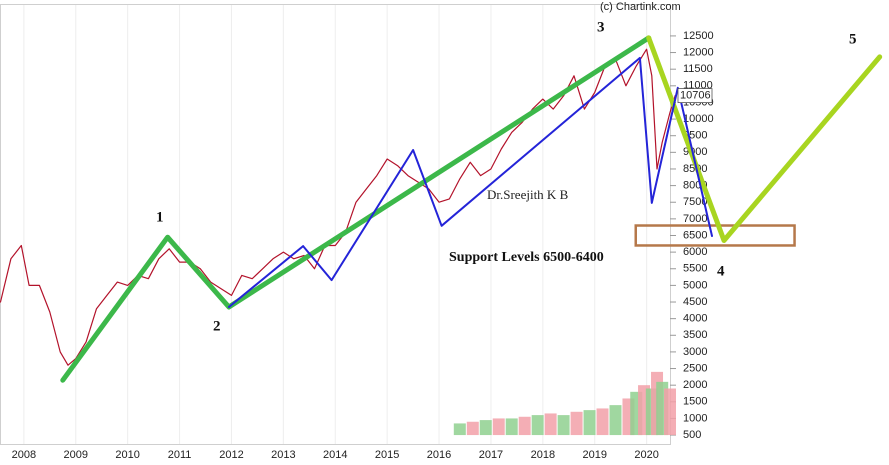 The height and width of the screenshot is (465, 889). Describe the element at coordinates (646, 455) in the screenshot. I see `x-tick-label: 2020` at that location.